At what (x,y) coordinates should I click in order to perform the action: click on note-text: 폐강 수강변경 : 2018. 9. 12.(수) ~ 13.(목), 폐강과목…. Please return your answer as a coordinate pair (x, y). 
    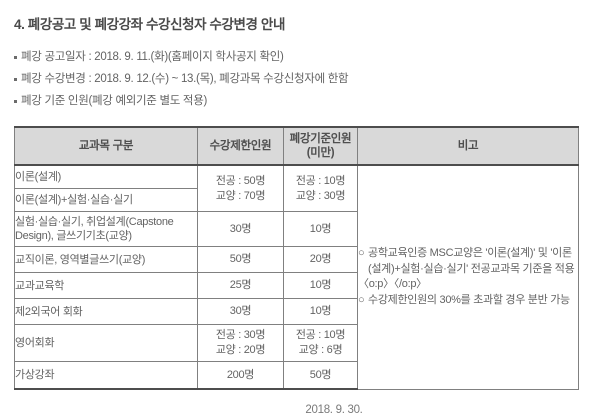
    Looking at the image, I should click on (185, 79).